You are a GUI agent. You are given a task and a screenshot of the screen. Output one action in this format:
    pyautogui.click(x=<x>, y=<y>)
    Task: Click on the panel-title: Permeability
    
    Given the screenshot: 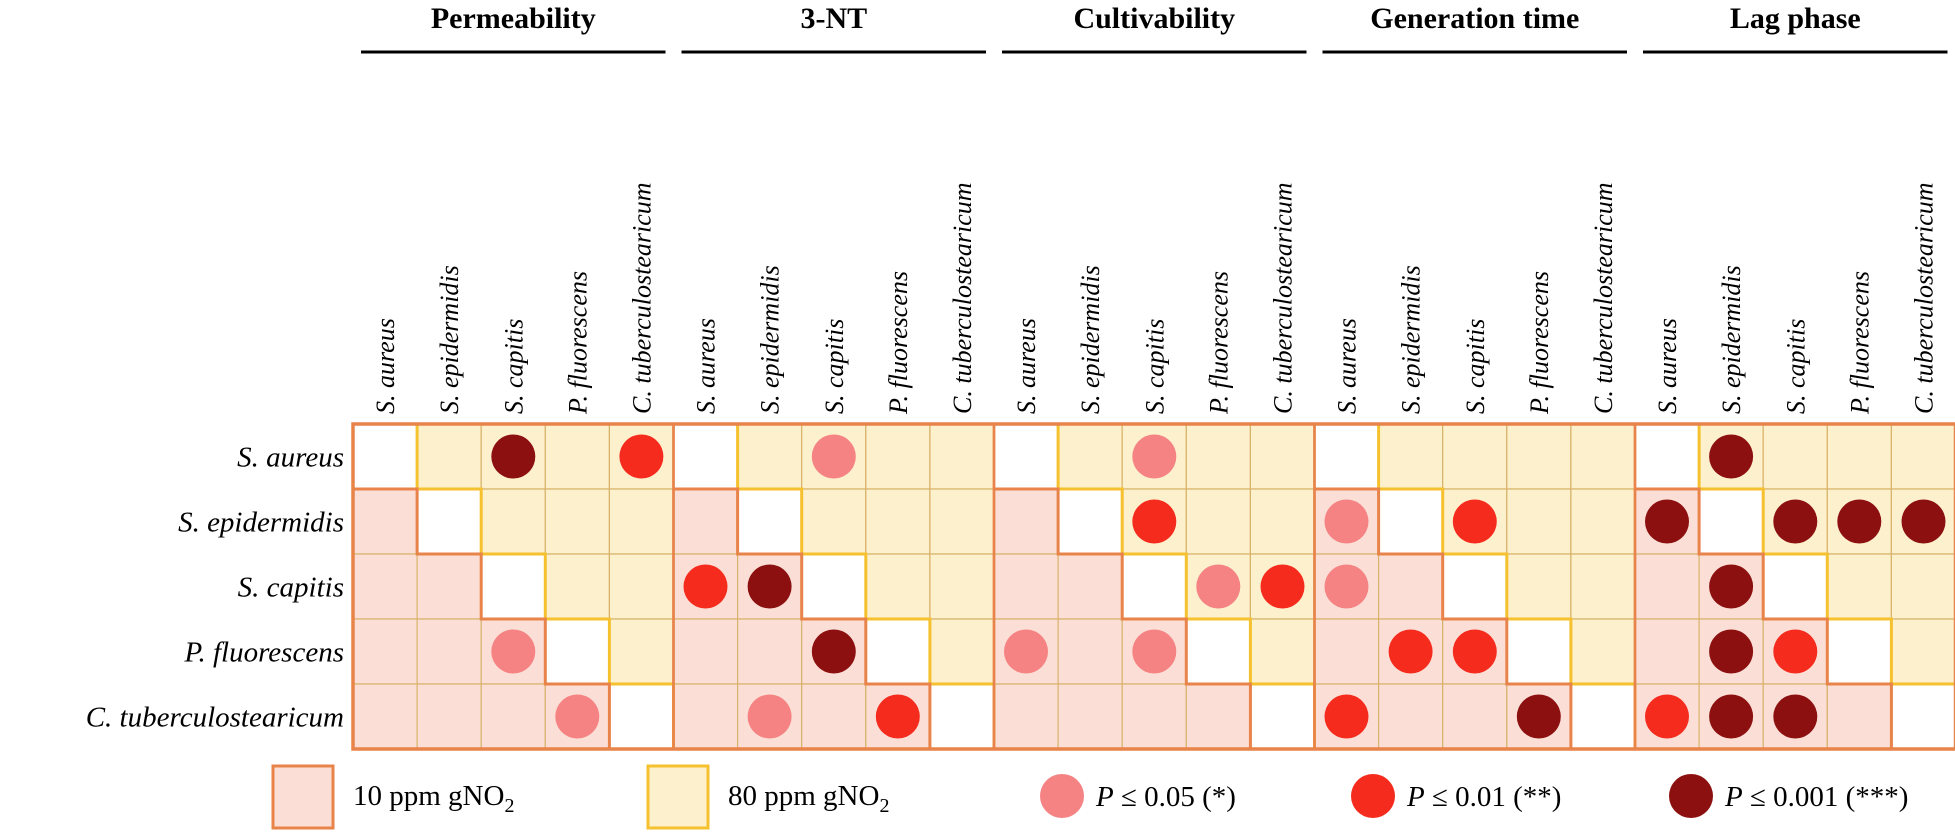 What is the action you would take?
    pyautogui.click(x=513, y=18)
    